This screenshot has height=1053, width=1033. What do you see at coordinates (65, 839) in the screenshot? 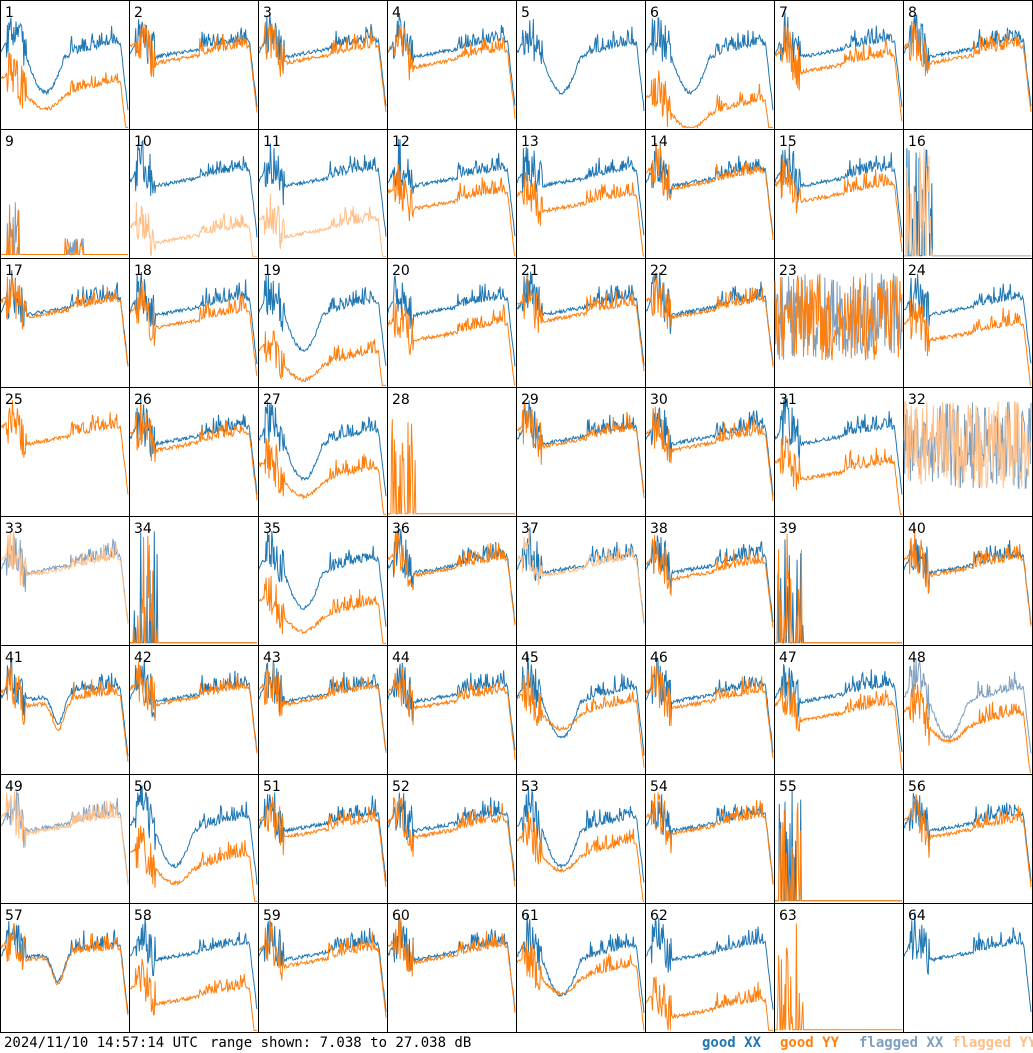
I see `panel-49: 49` at bounding box center [65, 839].